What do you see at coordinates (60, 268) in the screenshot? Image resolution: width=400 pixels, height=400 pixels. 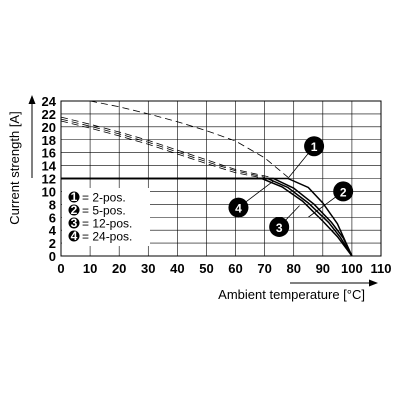 I see `x-tick-label: 0` at bounding box center [60, 268].